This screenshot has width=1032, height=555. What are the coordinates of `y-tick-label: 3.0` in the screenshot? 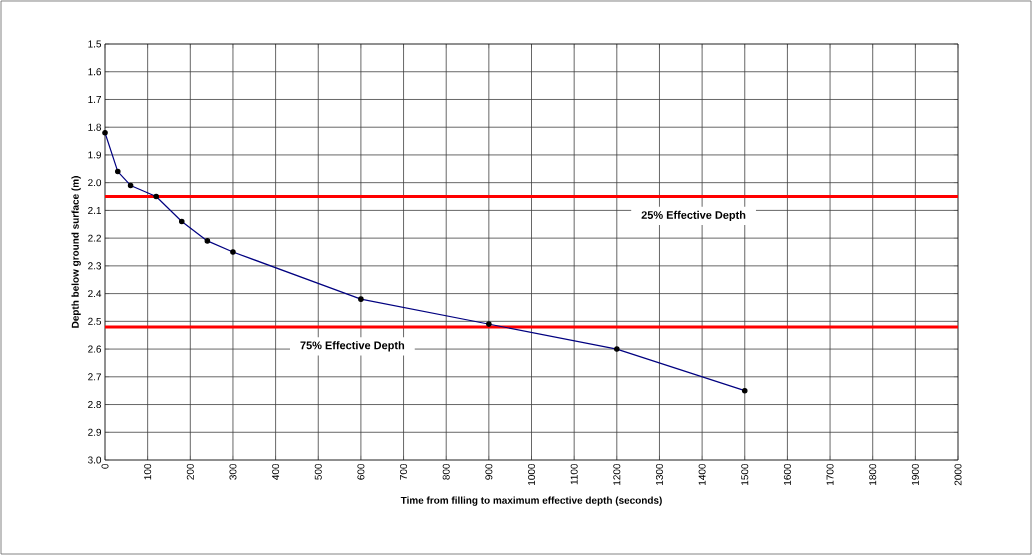 It's located at (95, 460).